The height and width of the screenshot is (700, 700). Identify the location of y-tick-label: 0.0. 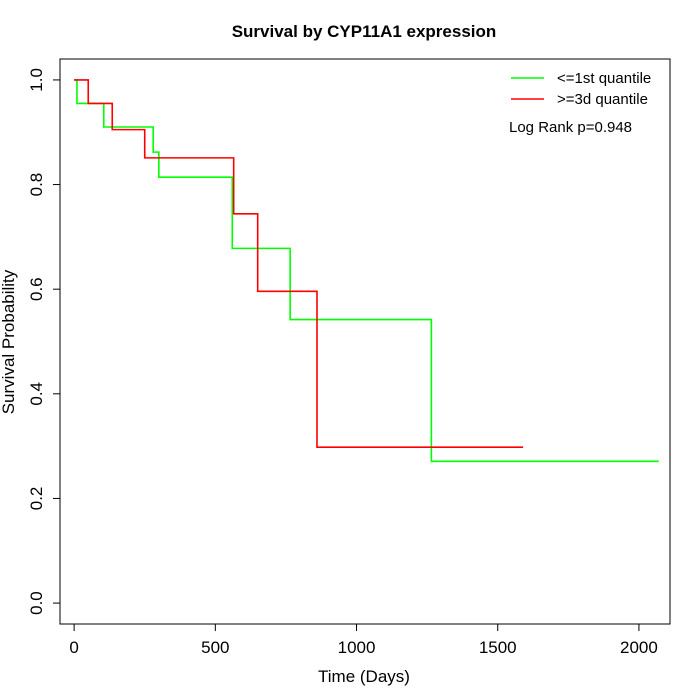
(36, 603).